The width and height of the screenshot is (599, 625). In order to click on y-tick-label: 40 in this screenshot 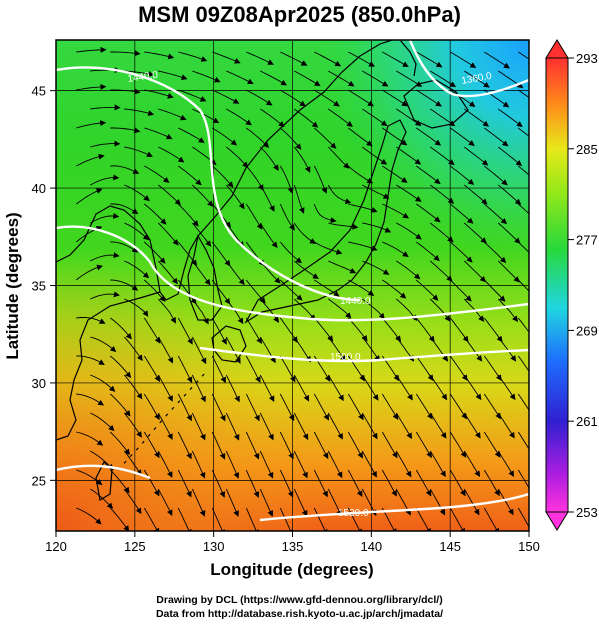, I will do `click(39, 188)`.